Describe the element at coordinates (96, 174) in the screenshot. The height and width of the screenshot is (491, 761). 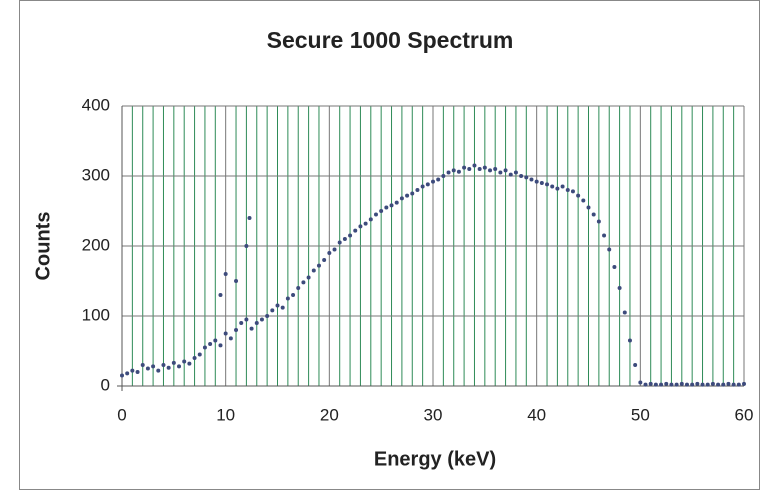
I see `y-tick-label: 300` at that location.